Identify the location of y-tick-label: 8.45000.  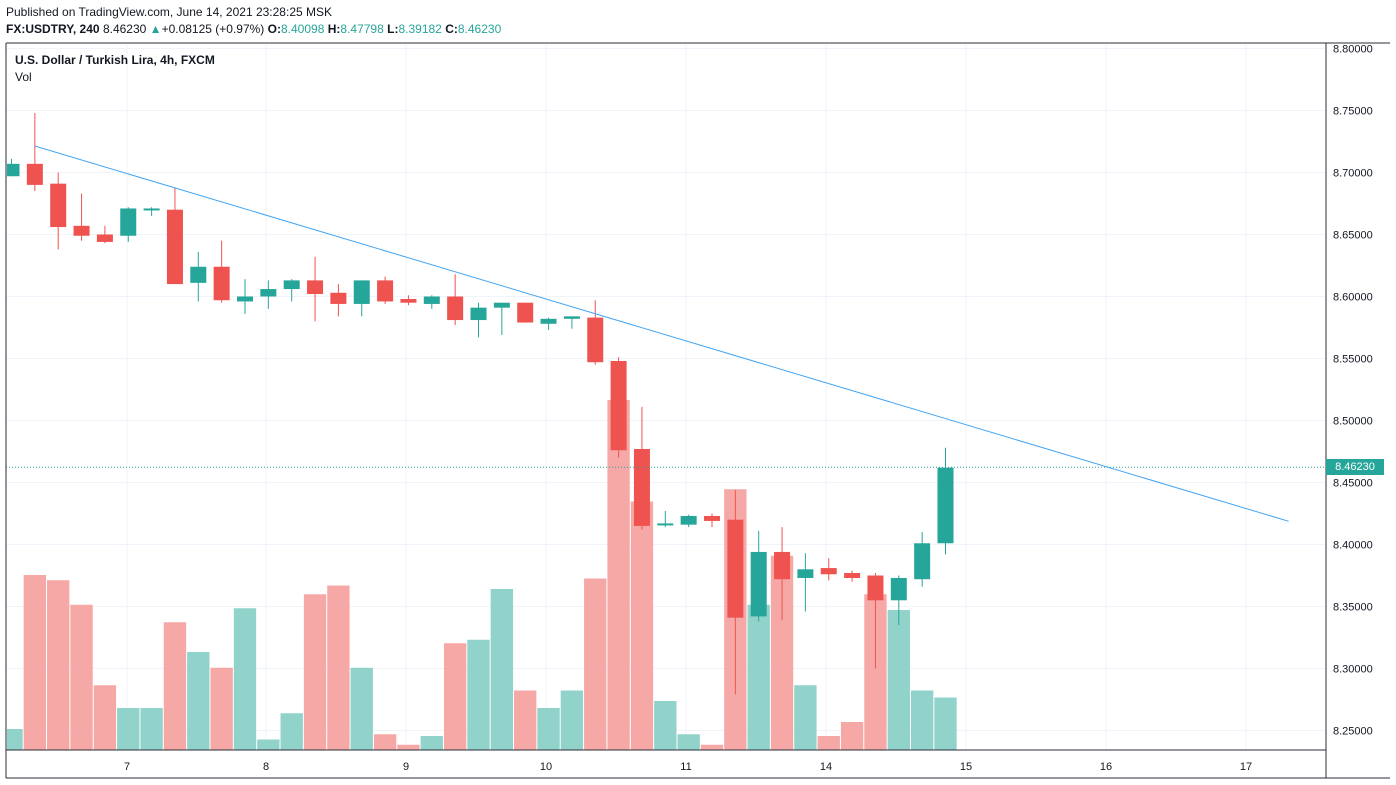
(1353, 484).